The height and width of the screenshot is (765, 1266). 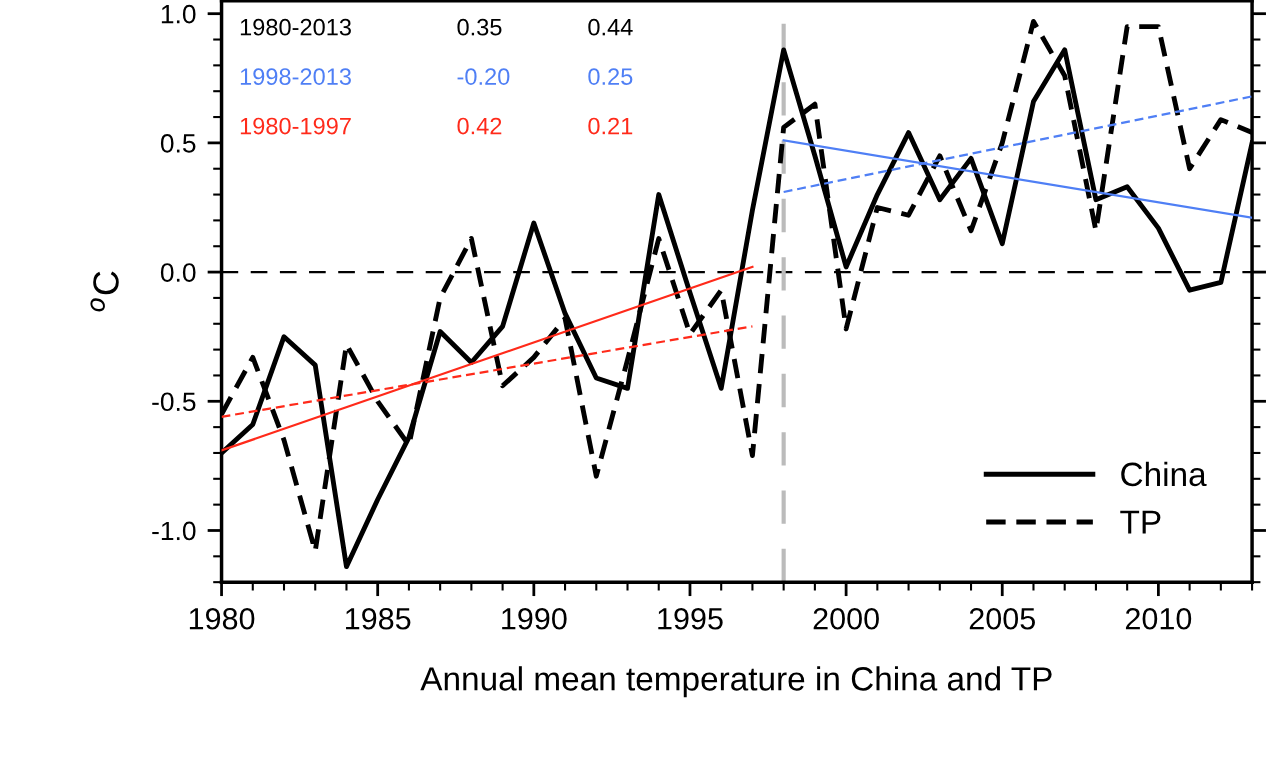 I want to click on annotation: 0.35, so click(x=479, y=27).